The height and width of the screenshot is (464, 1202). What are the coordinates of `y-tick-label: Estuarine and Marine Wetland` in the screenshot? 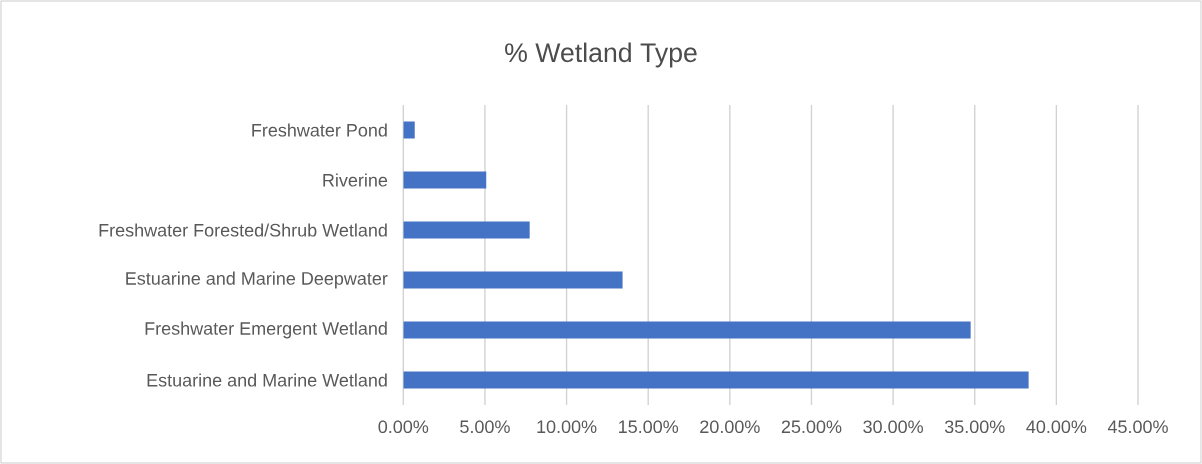 It's located at (267, 380).